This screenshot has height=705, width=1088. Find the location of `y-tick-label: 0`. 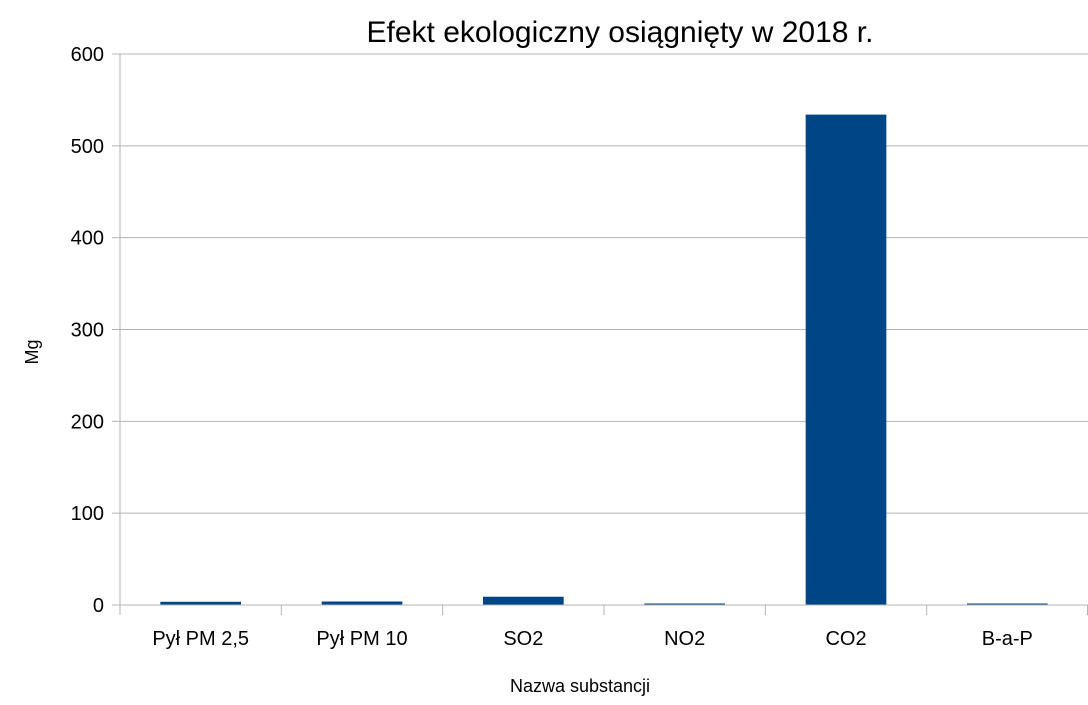

y-tick-label: 0 is located at coordinates (98, 606).